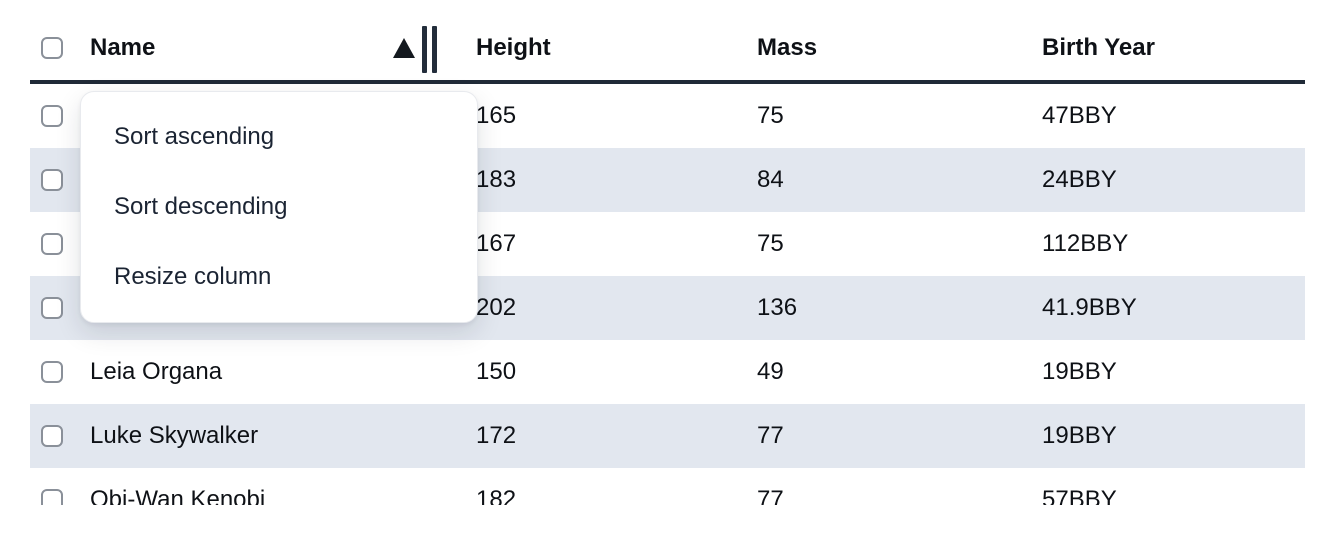  What do you see at coordinates (123, 47) in the screenshot?
I see `column-header-name-label: Name` at bounding box center [123, 47].